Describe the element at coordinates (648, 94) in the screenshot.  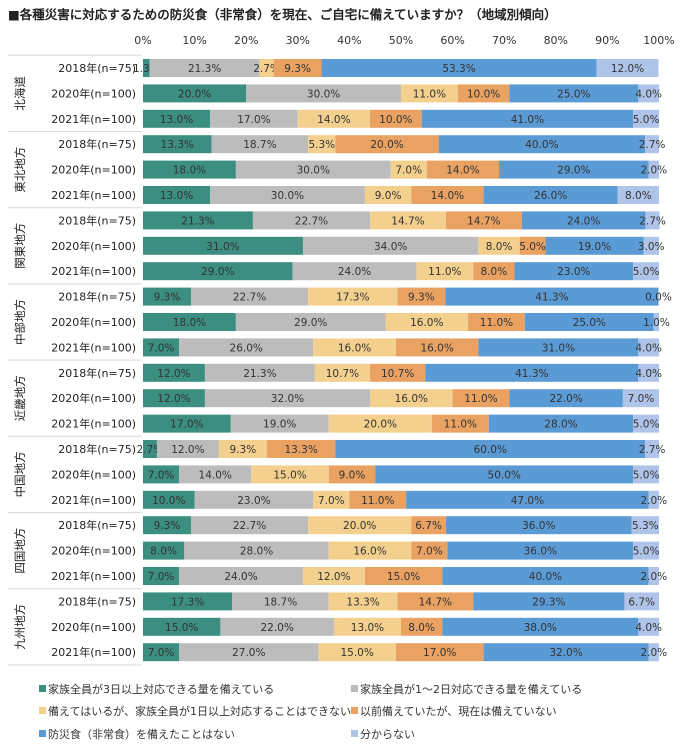
I see `data-label: 4.0%` at that location.